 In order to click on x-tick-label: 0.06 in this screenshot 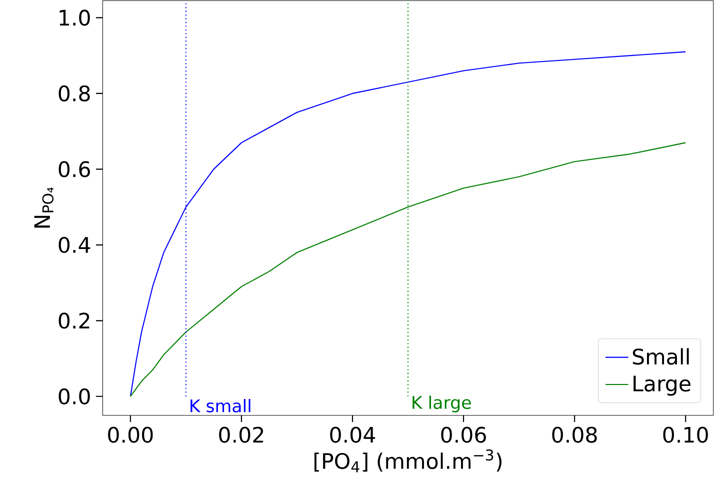, I will do `click(463, 434)`.